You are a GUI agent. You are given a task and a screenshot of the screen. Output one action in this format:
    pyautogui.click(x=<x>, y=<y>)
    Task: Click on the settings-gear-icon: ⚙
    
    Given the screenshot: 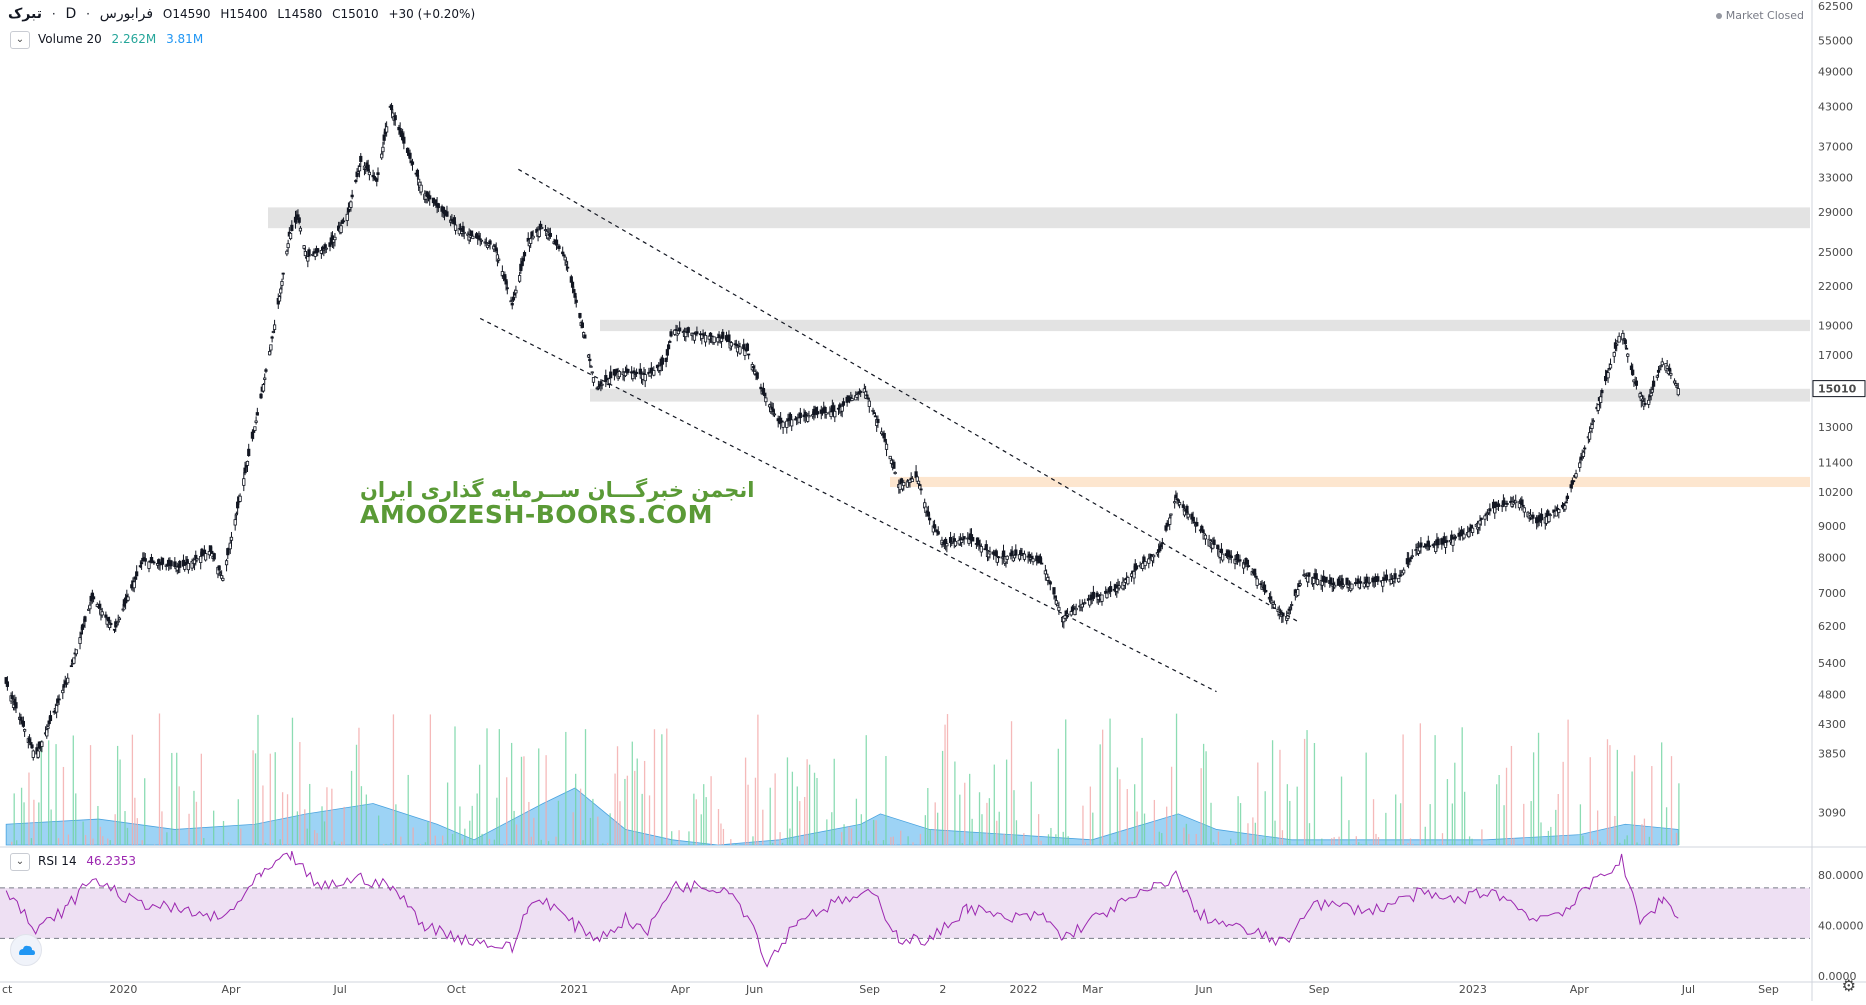 What is the action you would take?
    pyautogui.click(x=1849, y=985)
    